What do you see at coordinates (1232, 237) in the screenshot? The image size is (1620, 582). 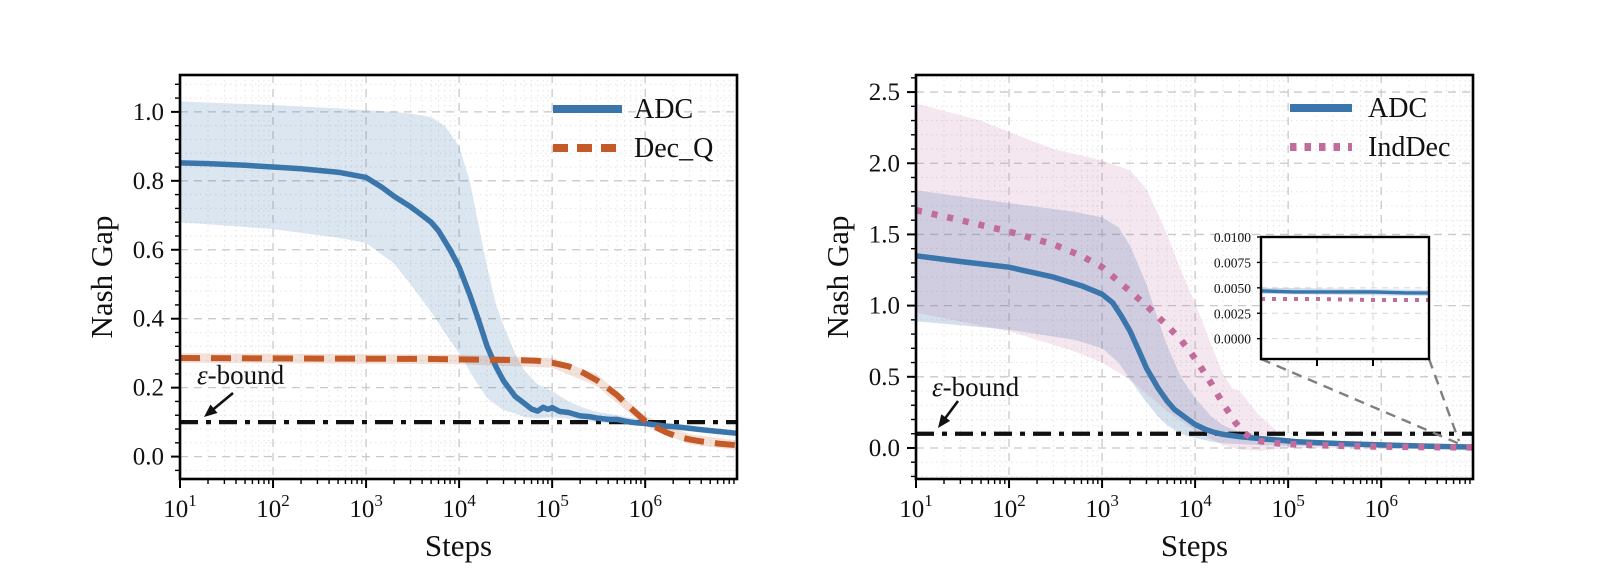 I see `inset-y-tick-label: 0.0100` at bounding box center [1232, 237].